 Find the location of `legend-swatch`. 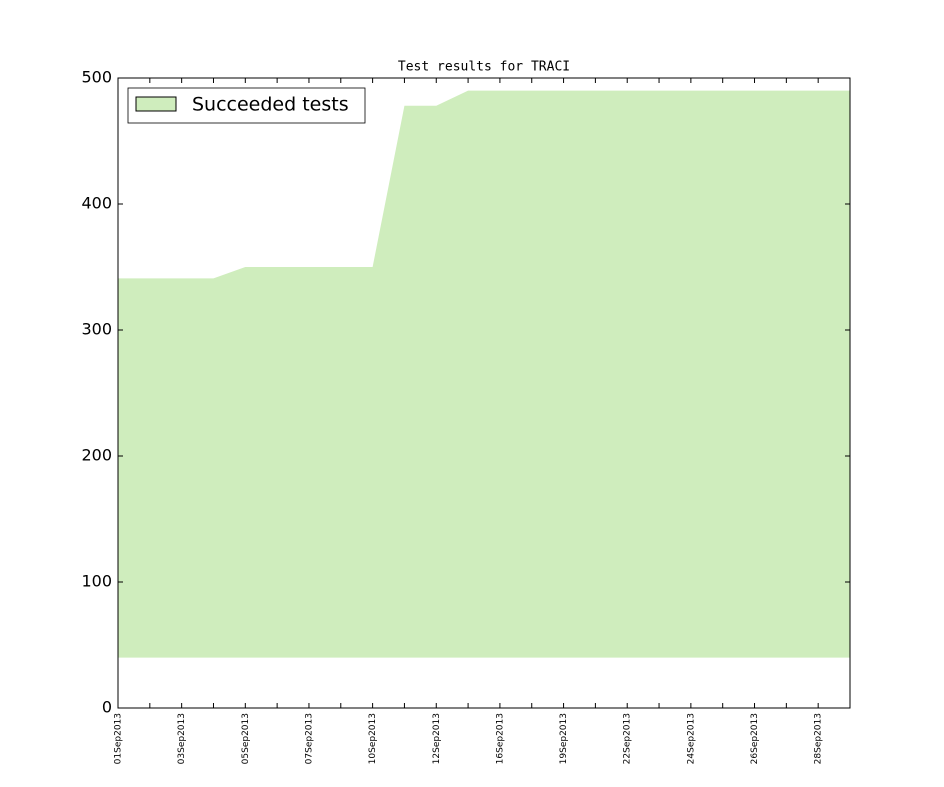

legend-swatch is located at coordinates (156, 104).